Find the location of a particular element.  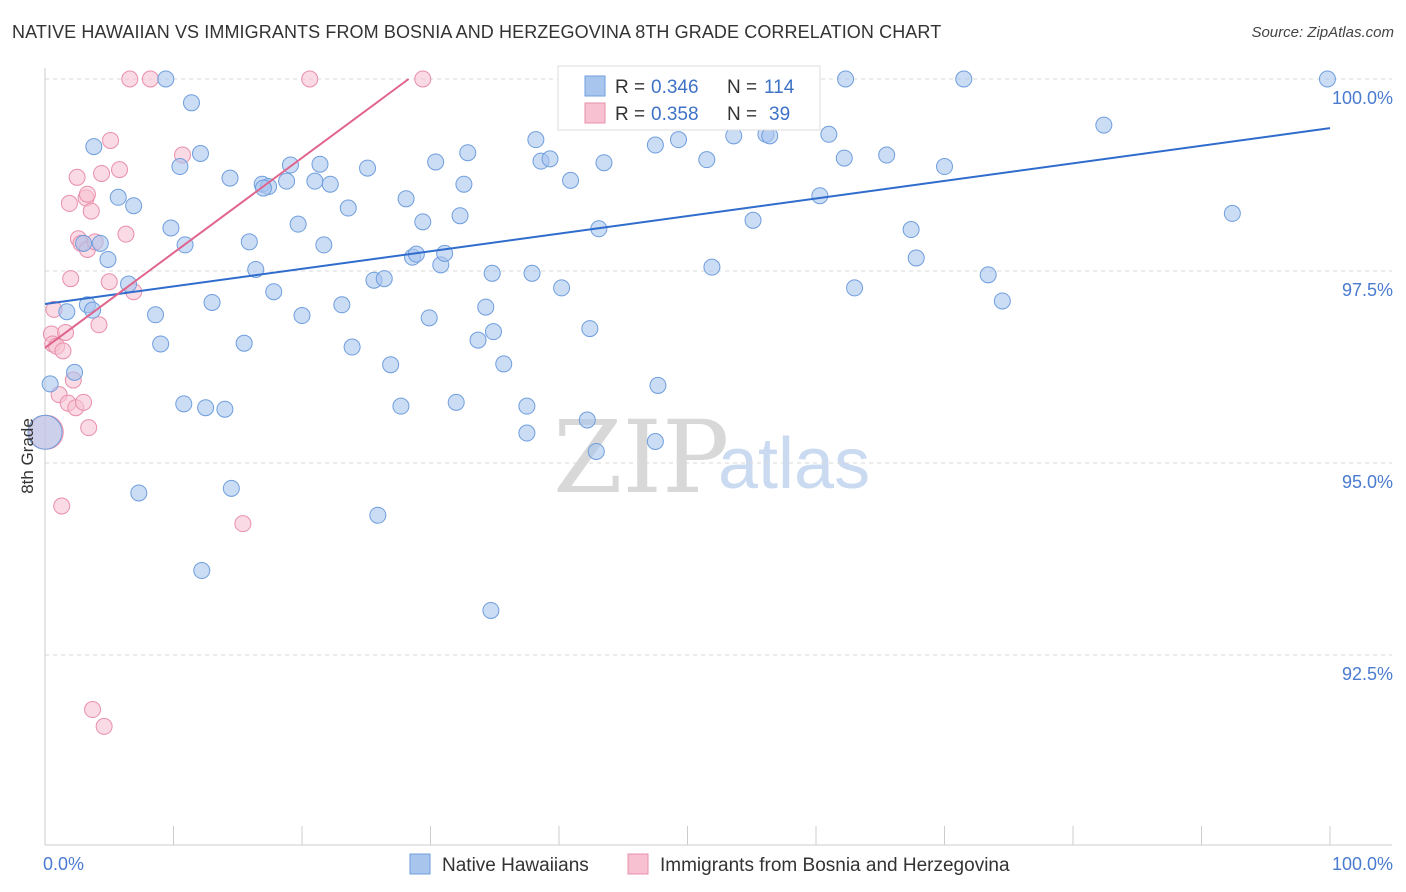

watermark-atlas: atlas is located at coordinates (794, 464).